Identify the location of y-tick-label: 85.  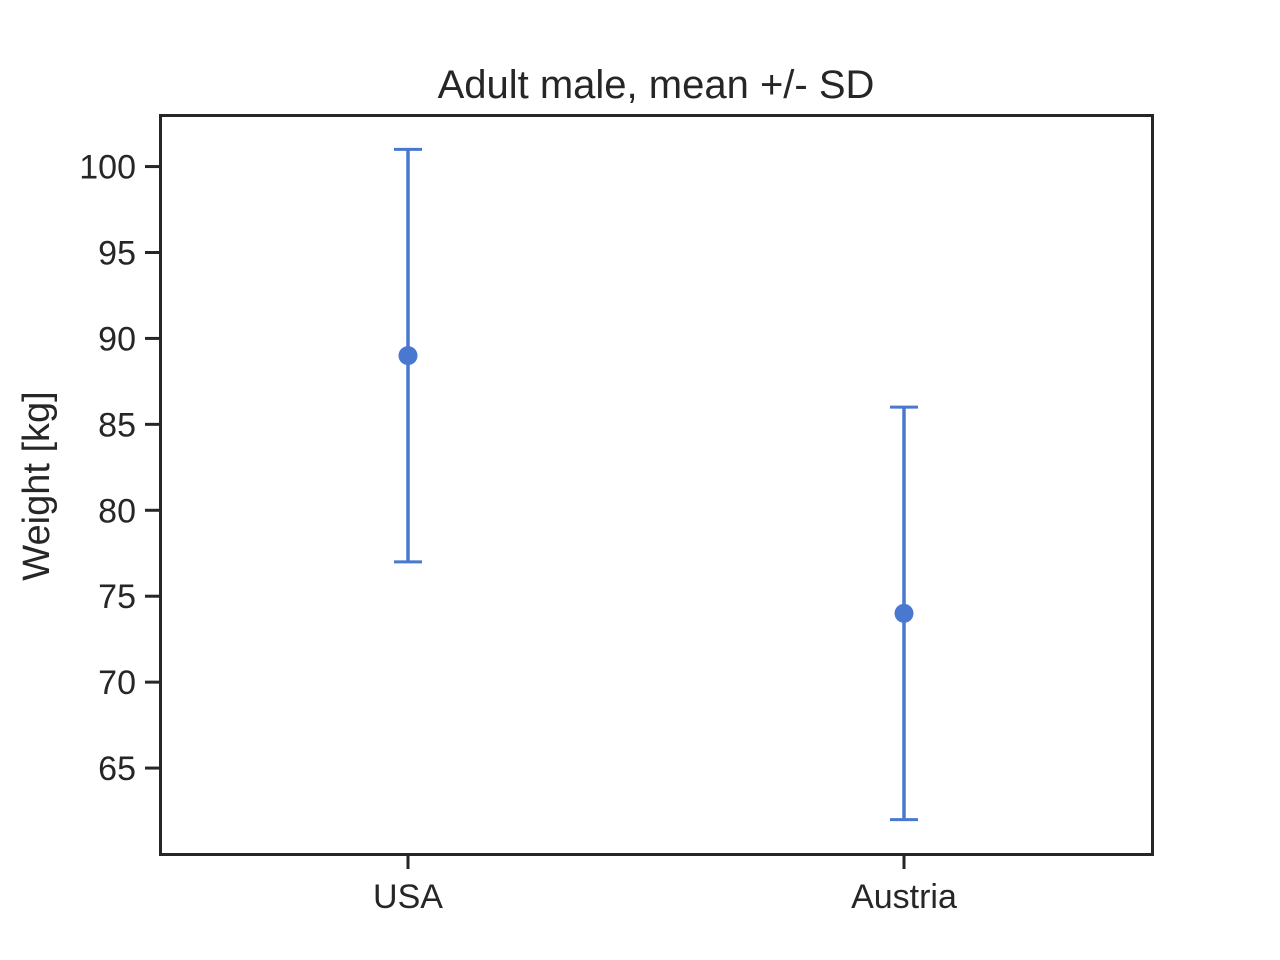
(117, 425).